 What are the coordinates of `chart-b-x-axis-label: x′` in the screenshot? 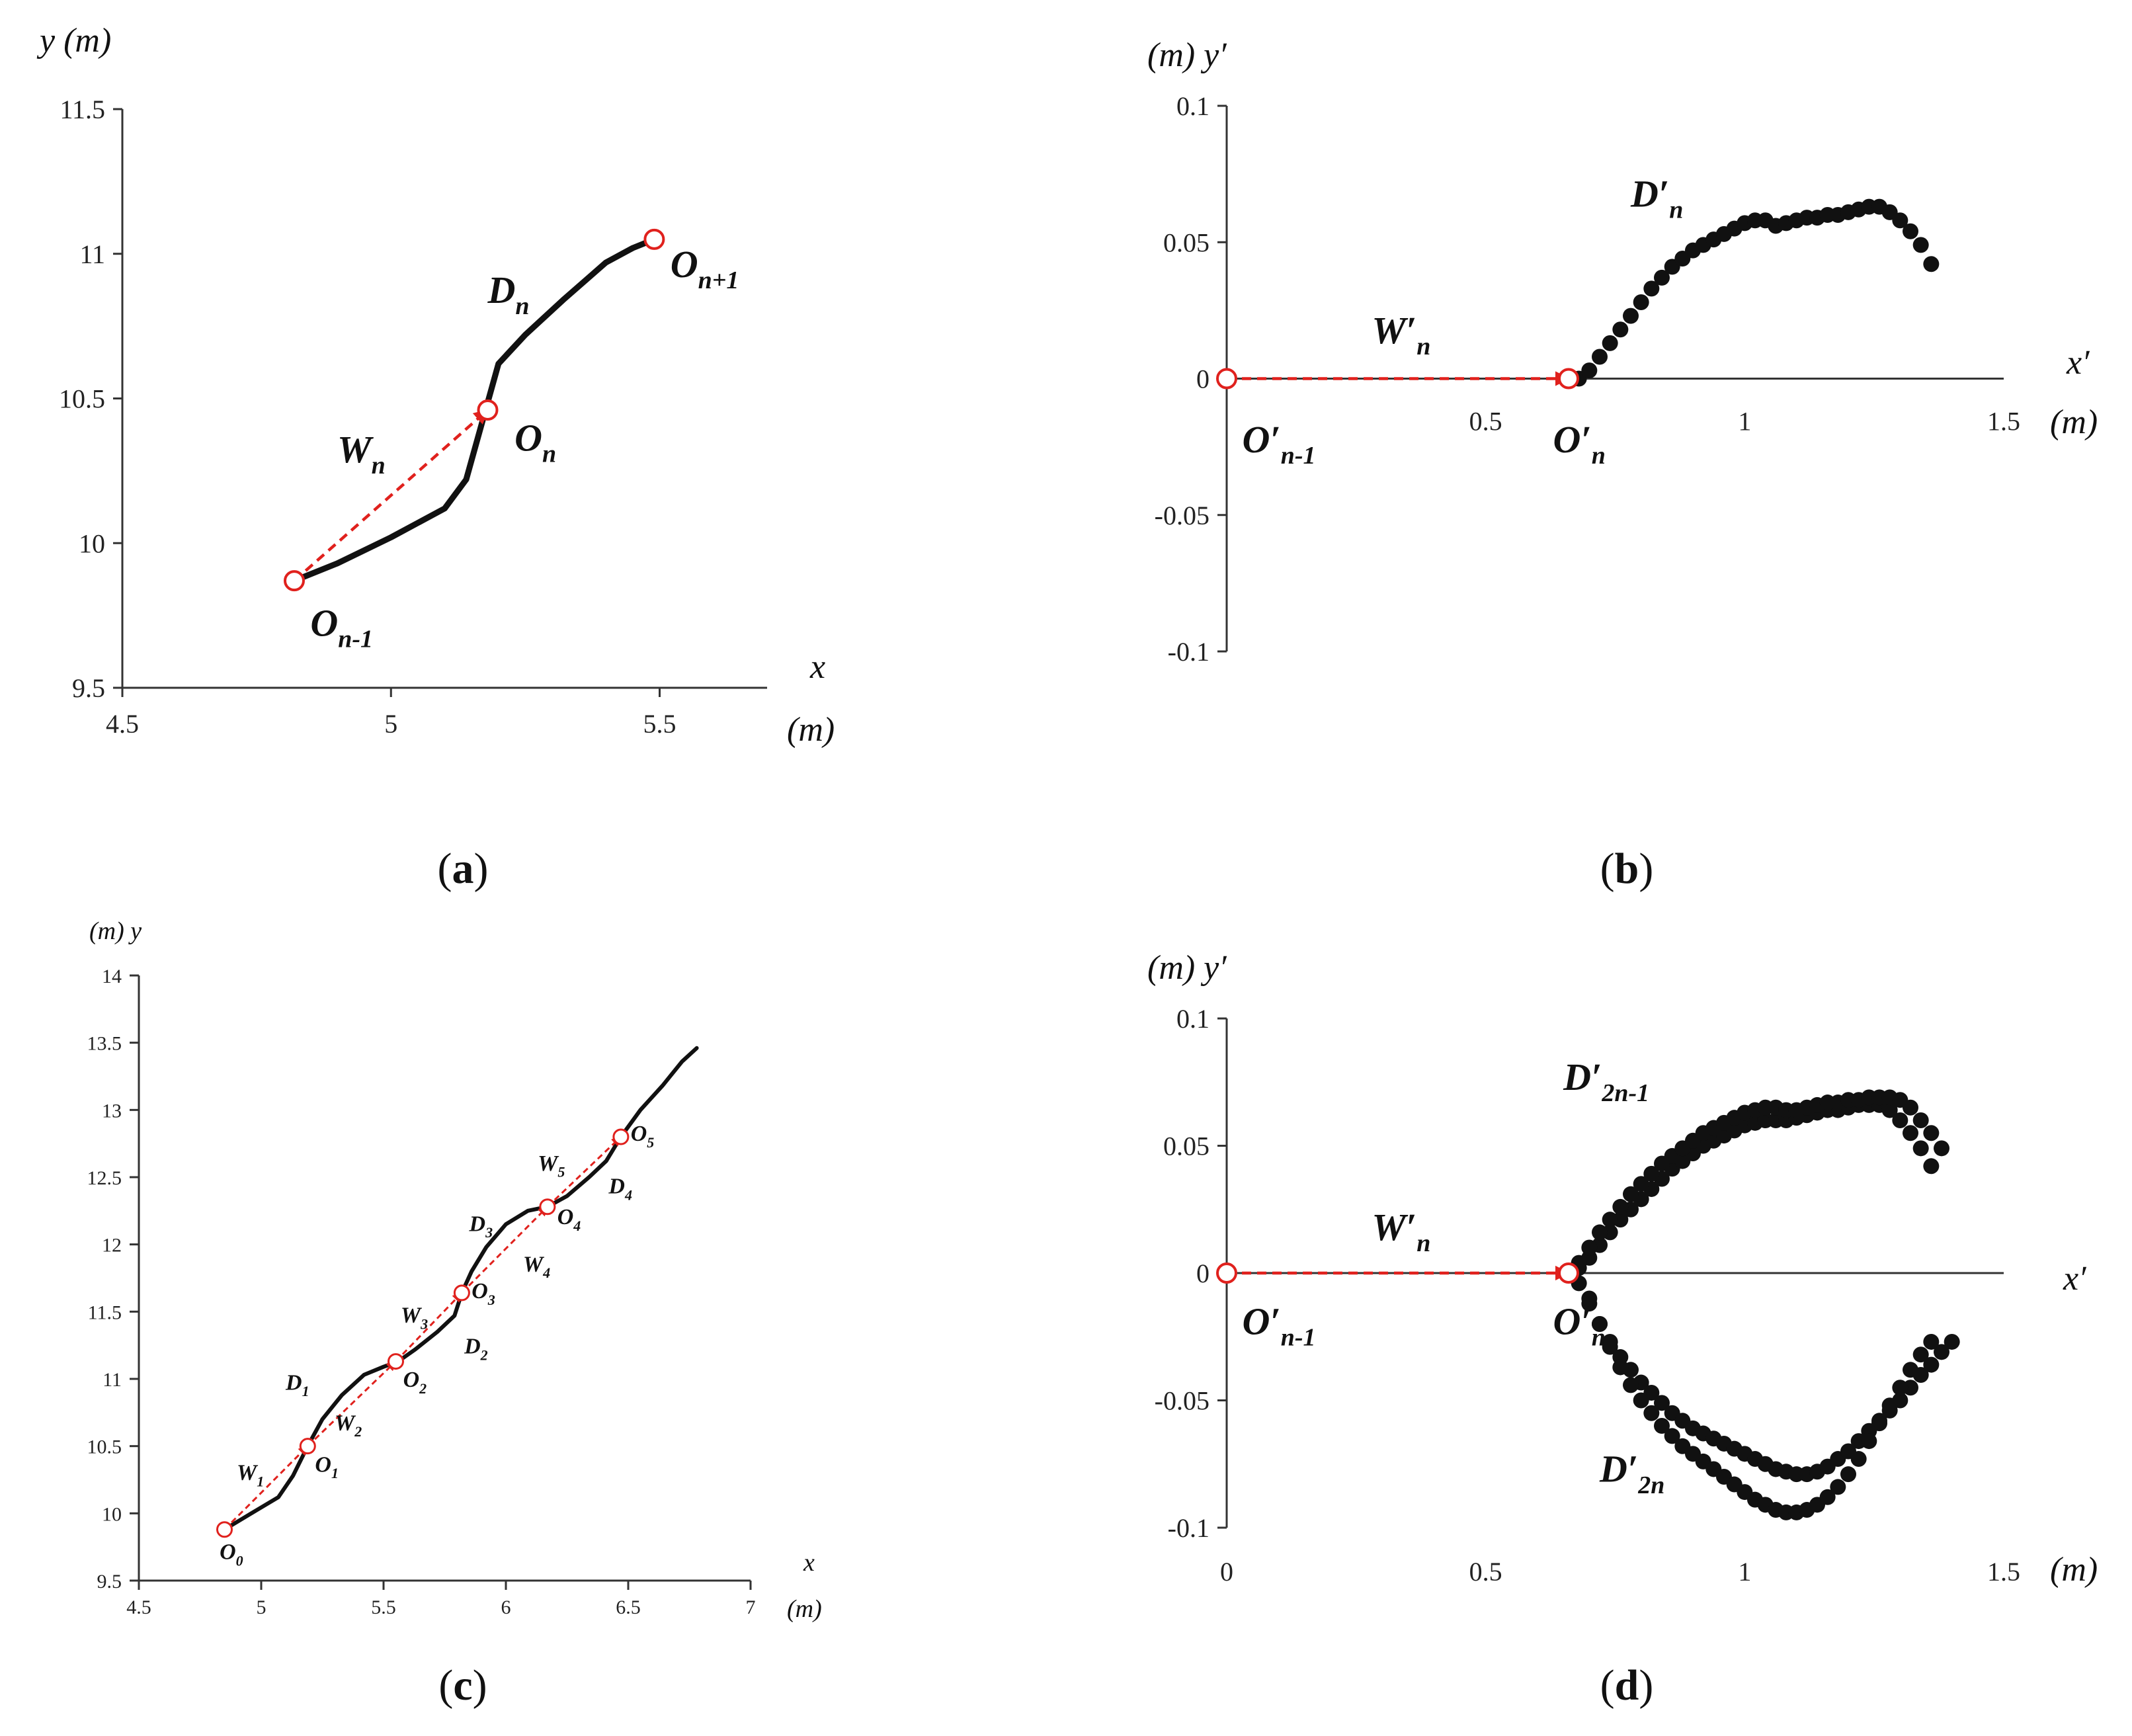 It's located at (2078, 363).